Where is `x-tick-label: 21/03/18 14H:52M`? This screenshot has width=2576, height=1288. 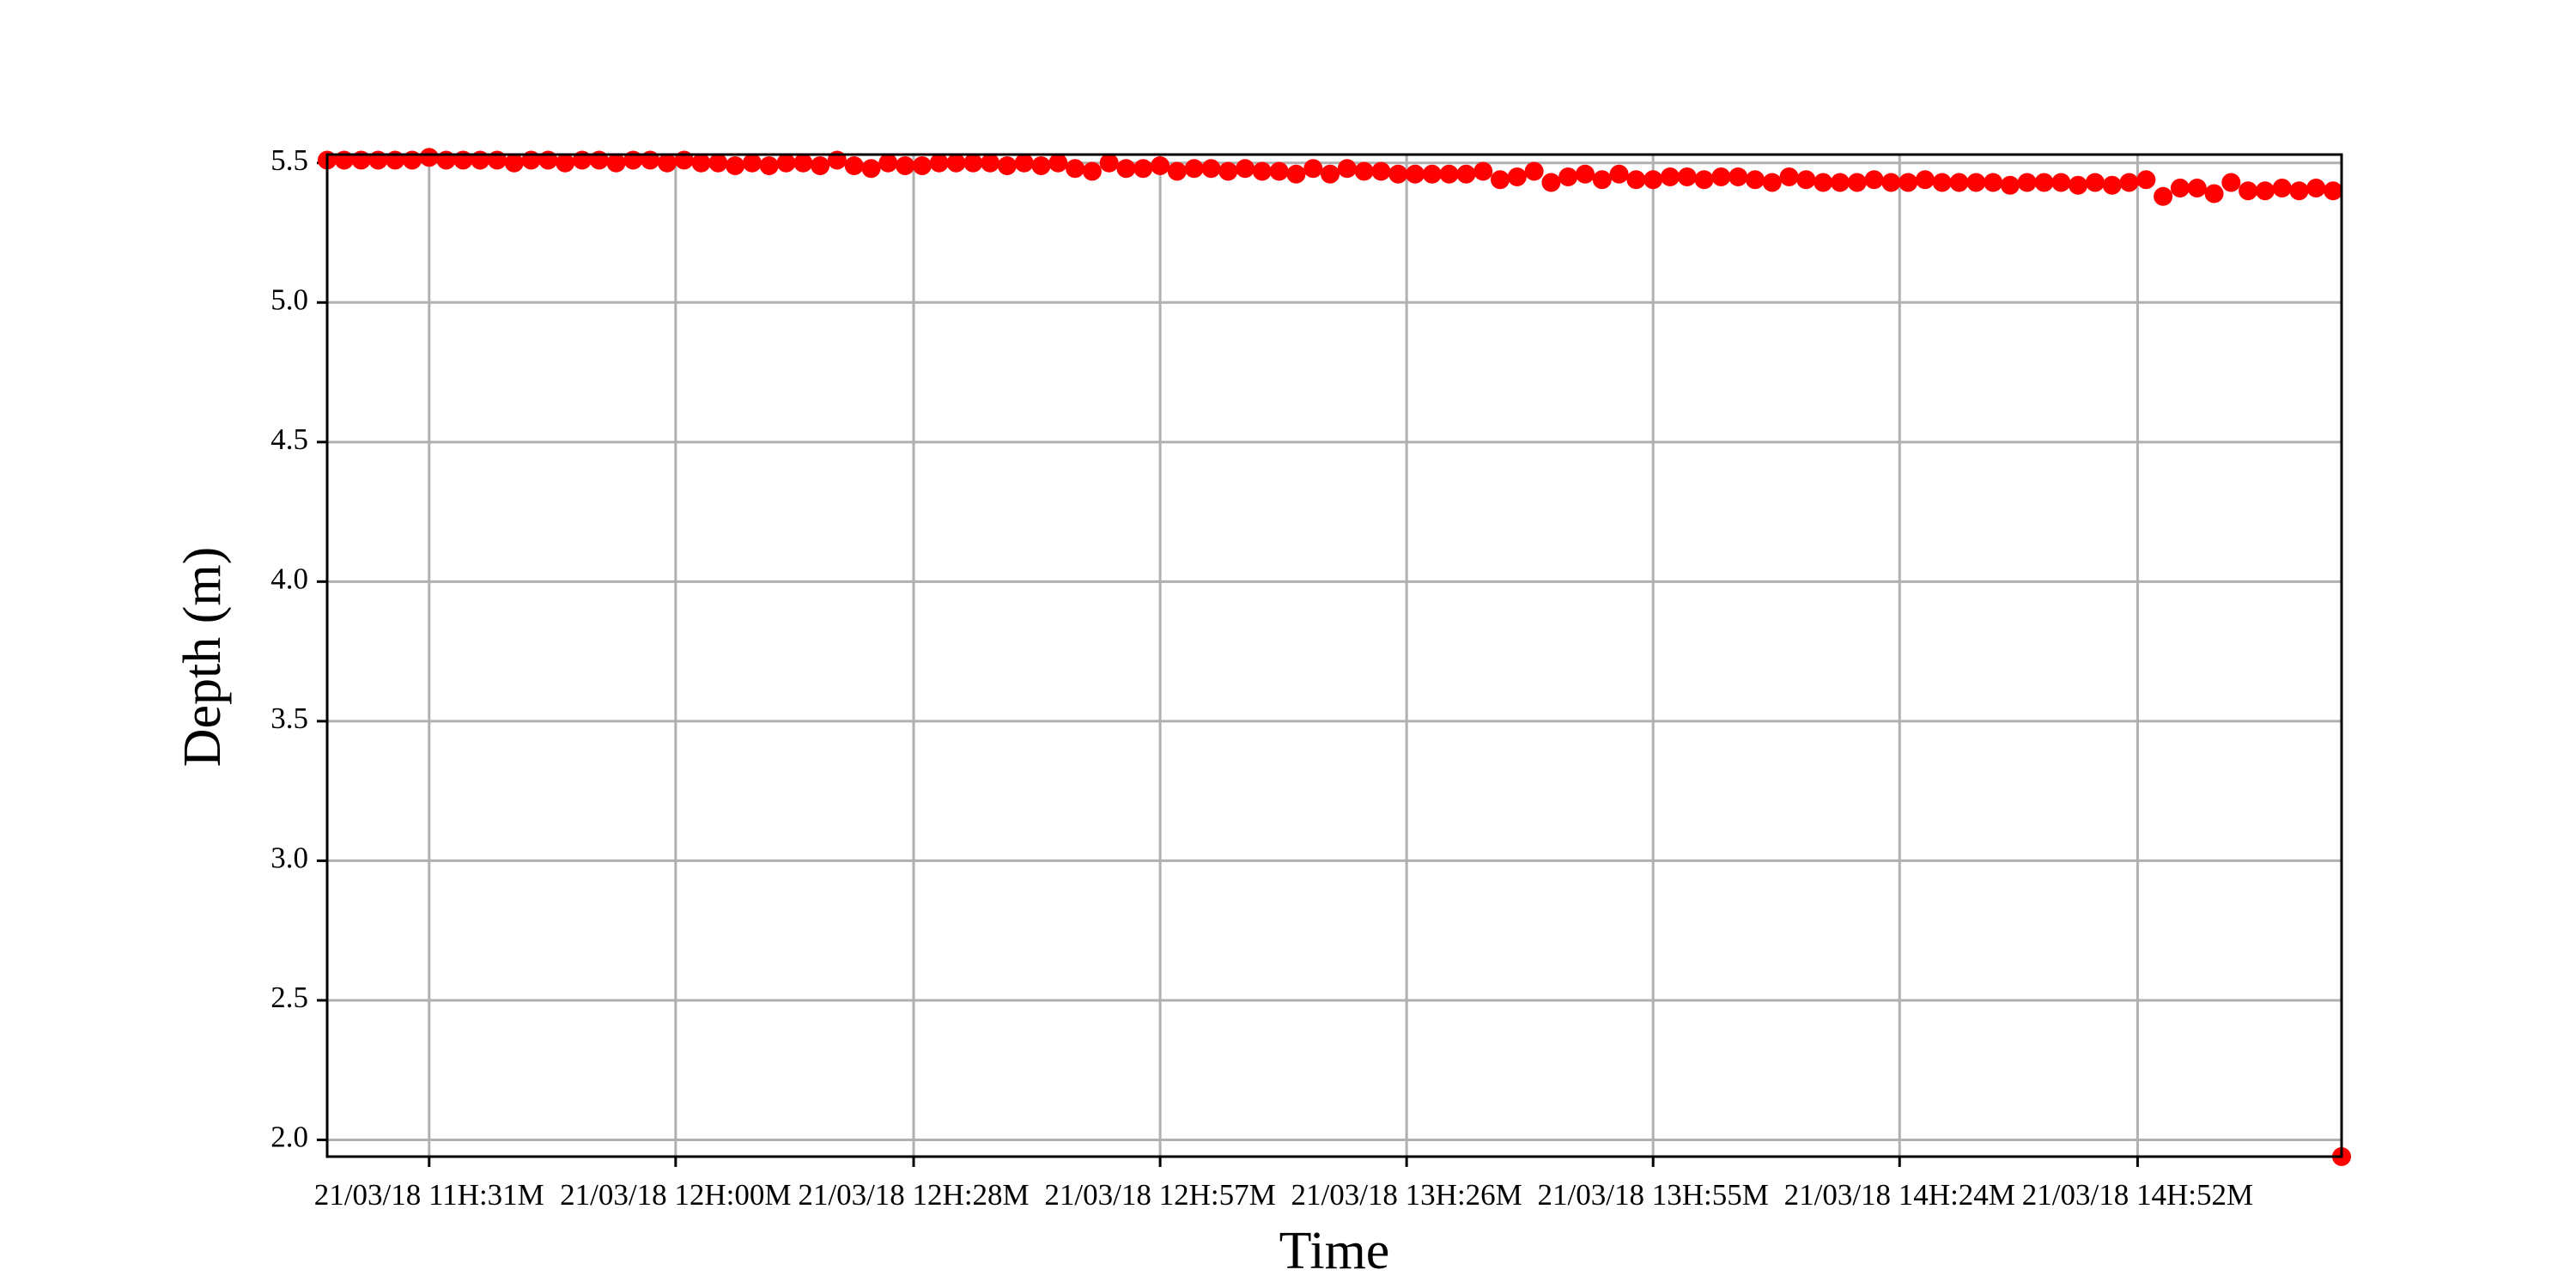 x-tick-label: 21/03/18 14H:52M is located at coordinates (2137, 1195).